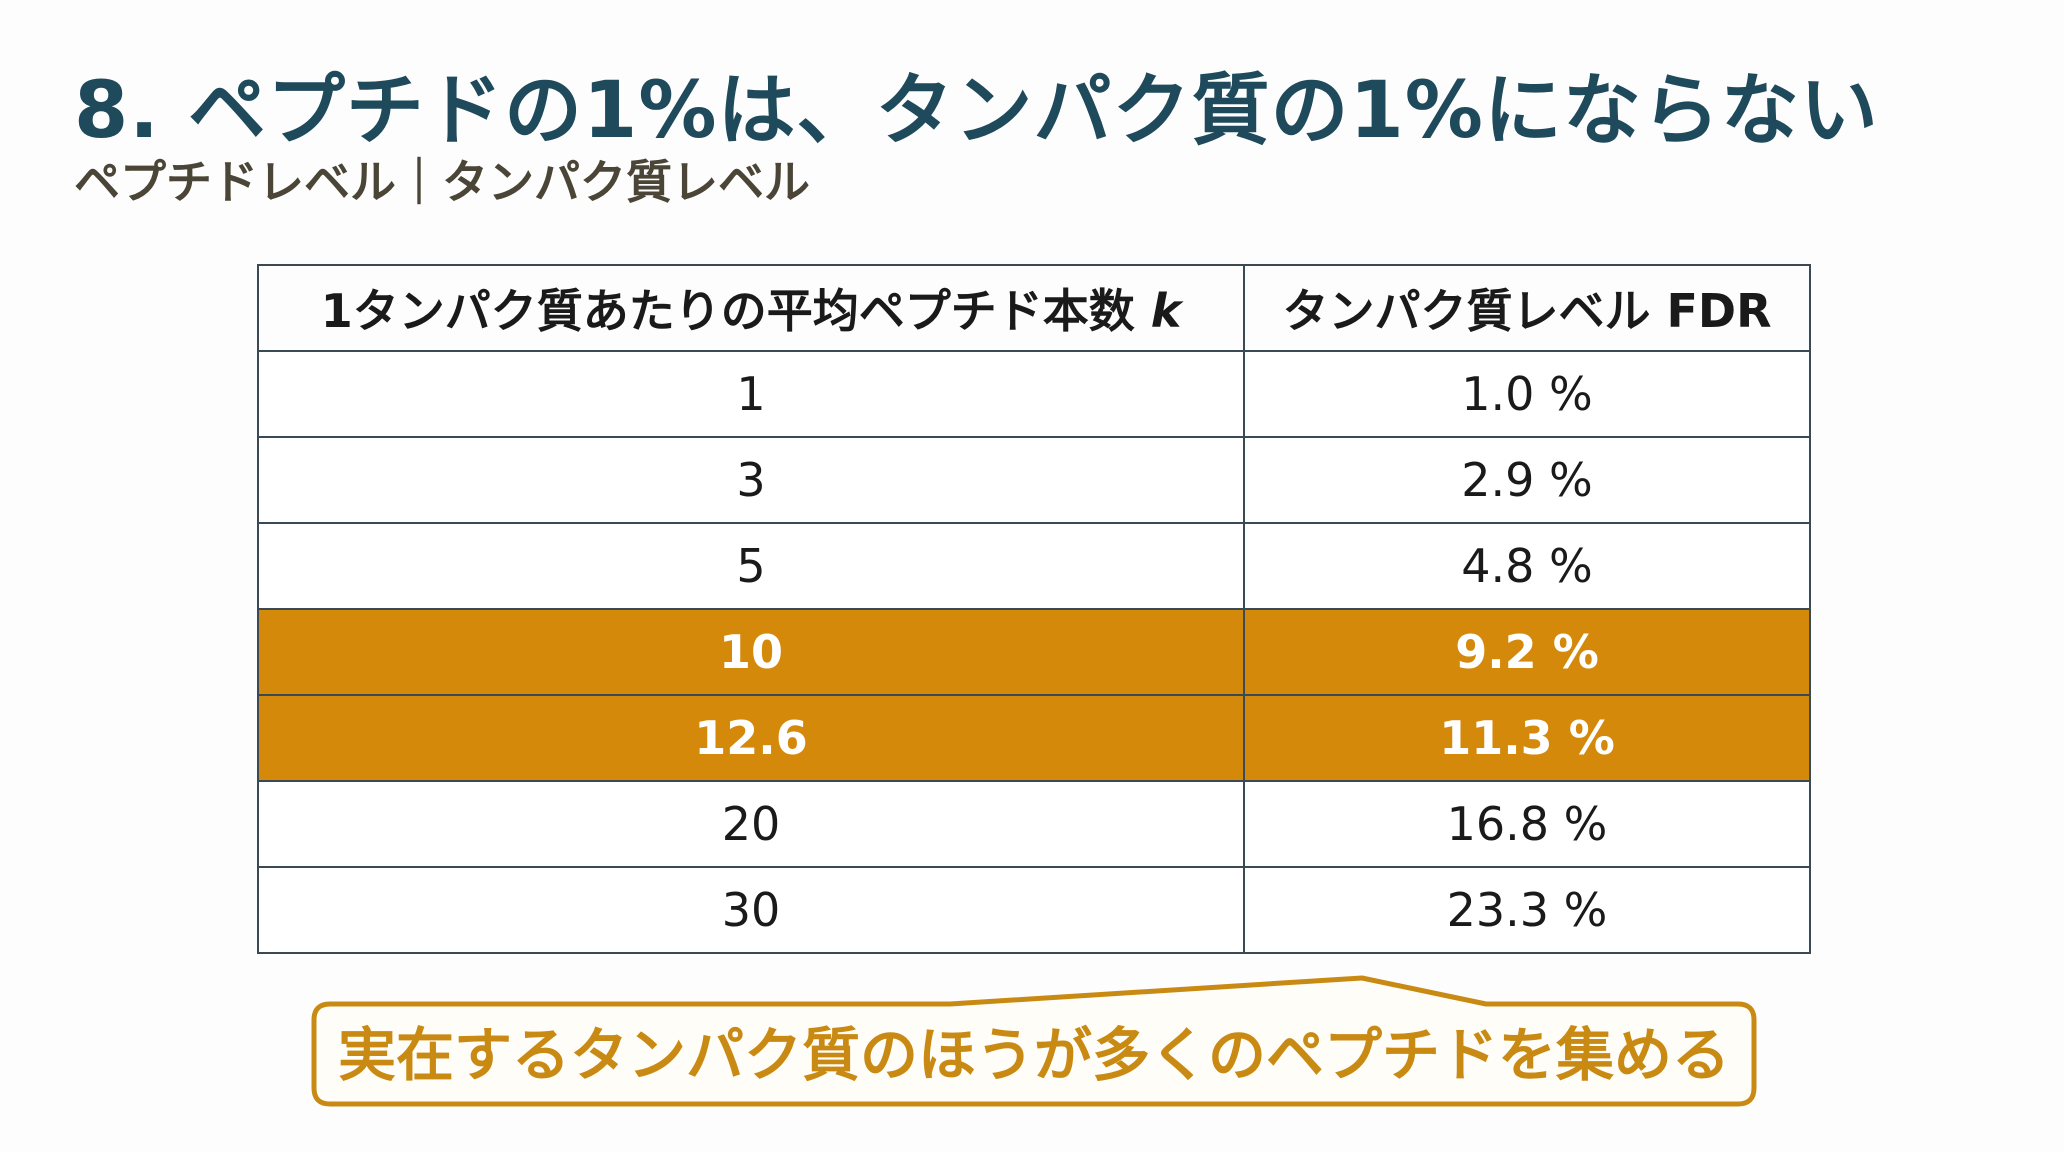  I want to click on table-row-highlighted: 10 9.2 %, so click(1034, 652).